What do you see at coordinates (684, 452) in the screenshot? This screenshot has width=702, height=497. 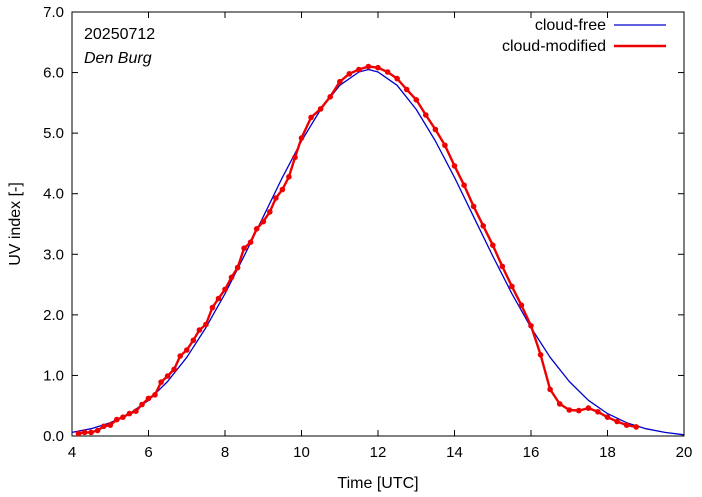 I see `x-tick-label: 20` at bounding box center [684, 452].